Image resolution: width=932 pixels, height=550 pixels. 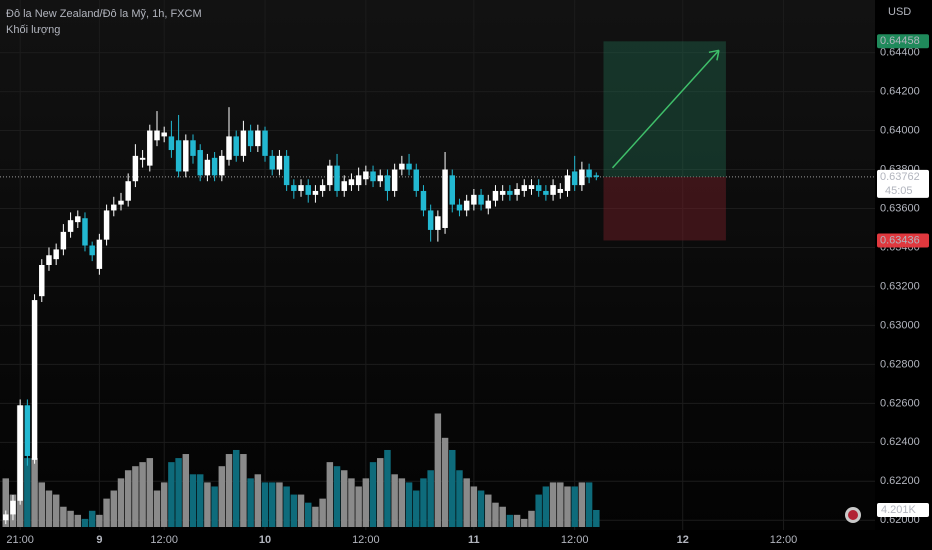 I want to click on stop-price-bg, so click(x=903, y=240).